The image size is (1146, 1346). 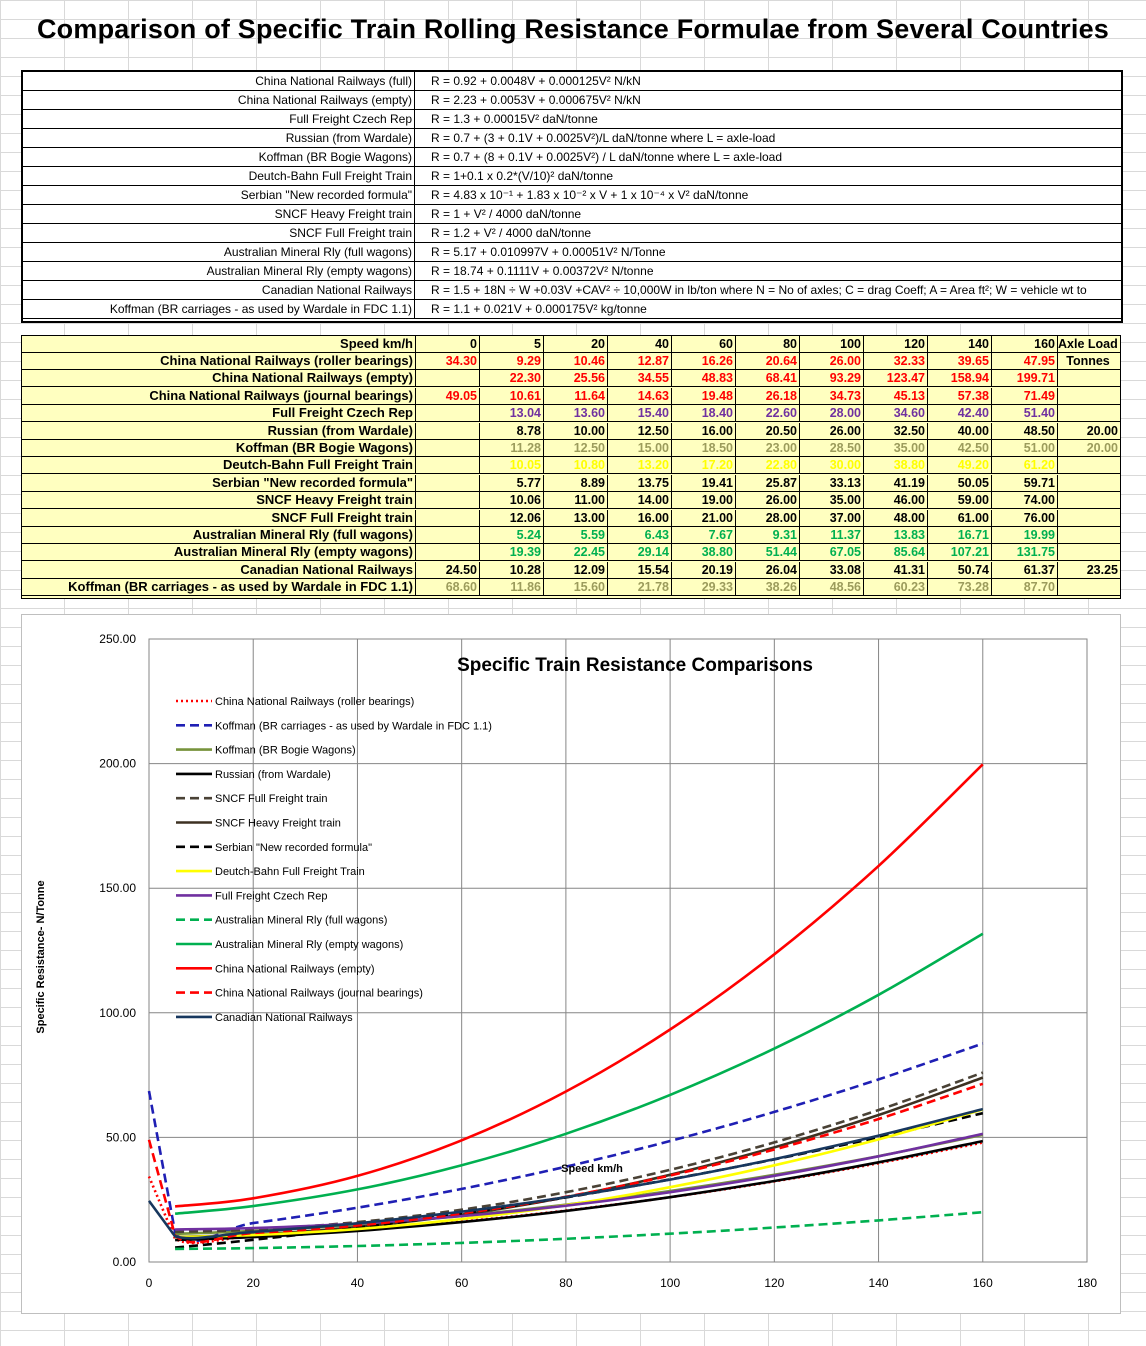 I want to click on formula-name: Deutch-Bahn Full Freight Train, so click(x=219, y=176).